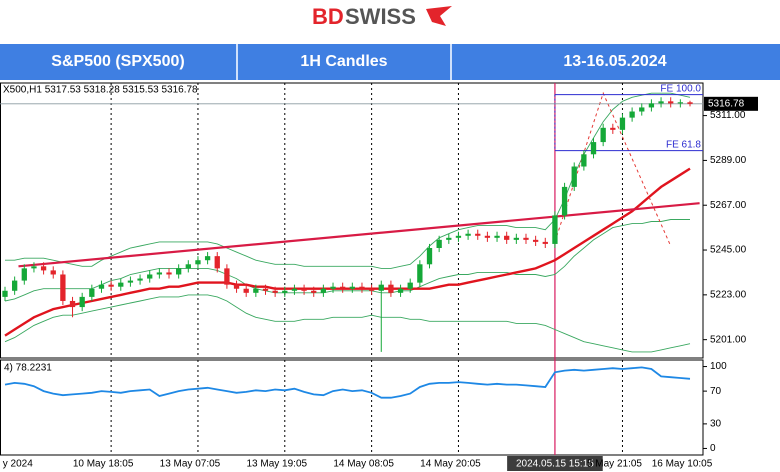 Image resolution: width=780 pixels, height=472 pixels. I want to click on logo-bd: BD, so click(328, 16).